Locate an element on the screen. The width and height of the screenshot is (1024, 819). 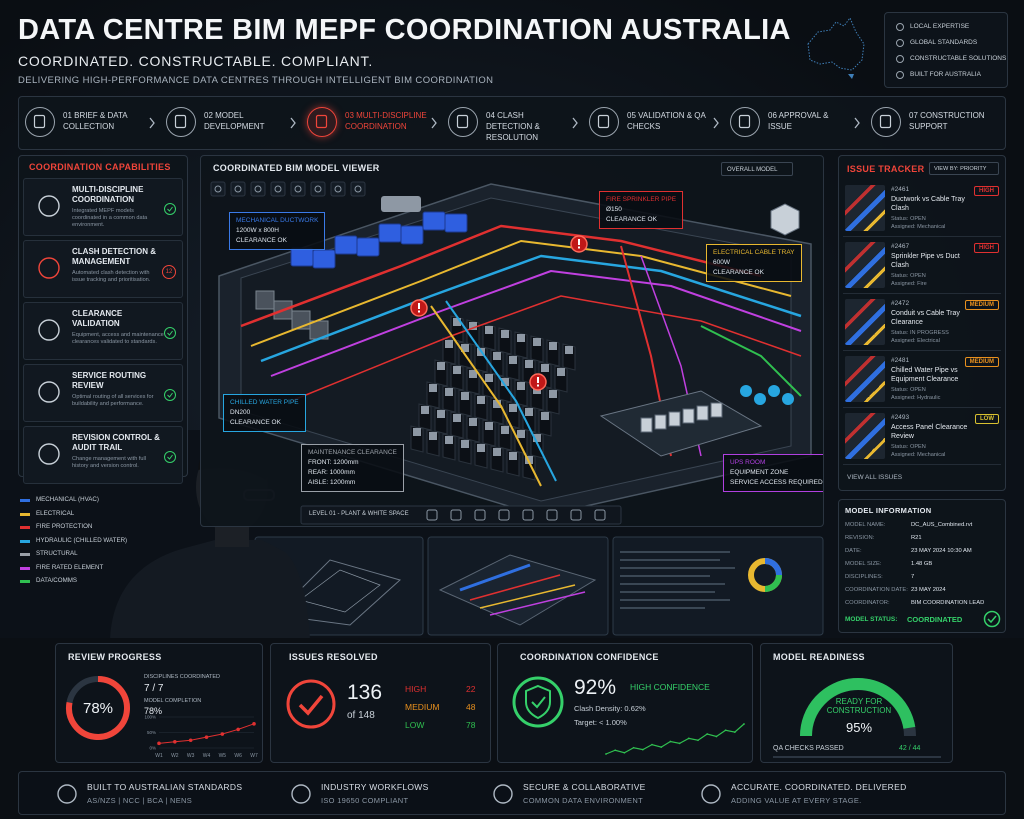
gauge-value is located at coordinates (858, 707).